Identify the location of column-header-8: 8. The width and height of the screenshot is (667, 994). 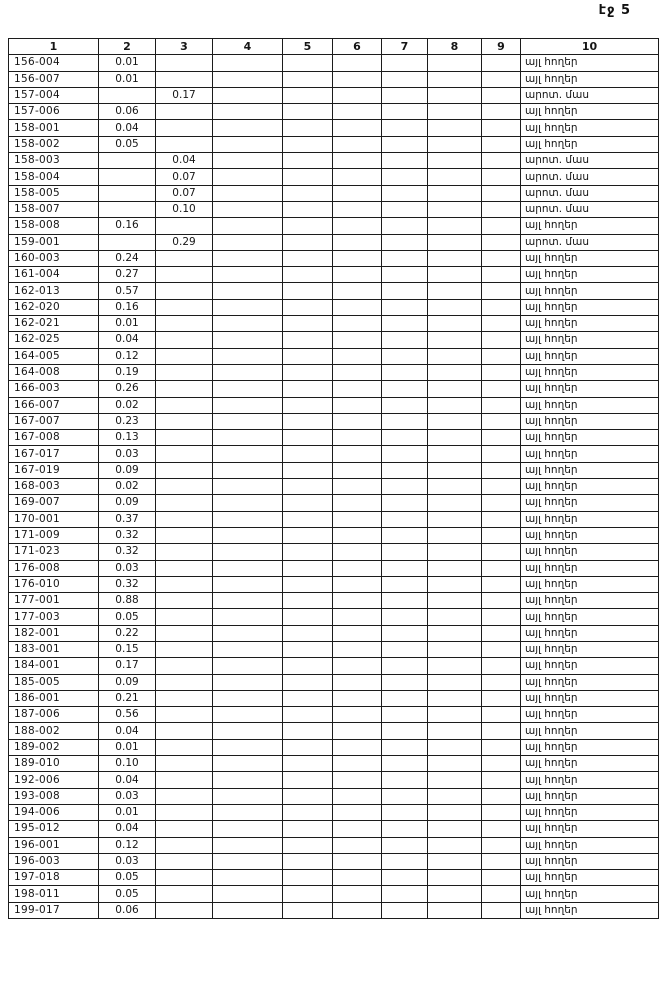
(454, 46).